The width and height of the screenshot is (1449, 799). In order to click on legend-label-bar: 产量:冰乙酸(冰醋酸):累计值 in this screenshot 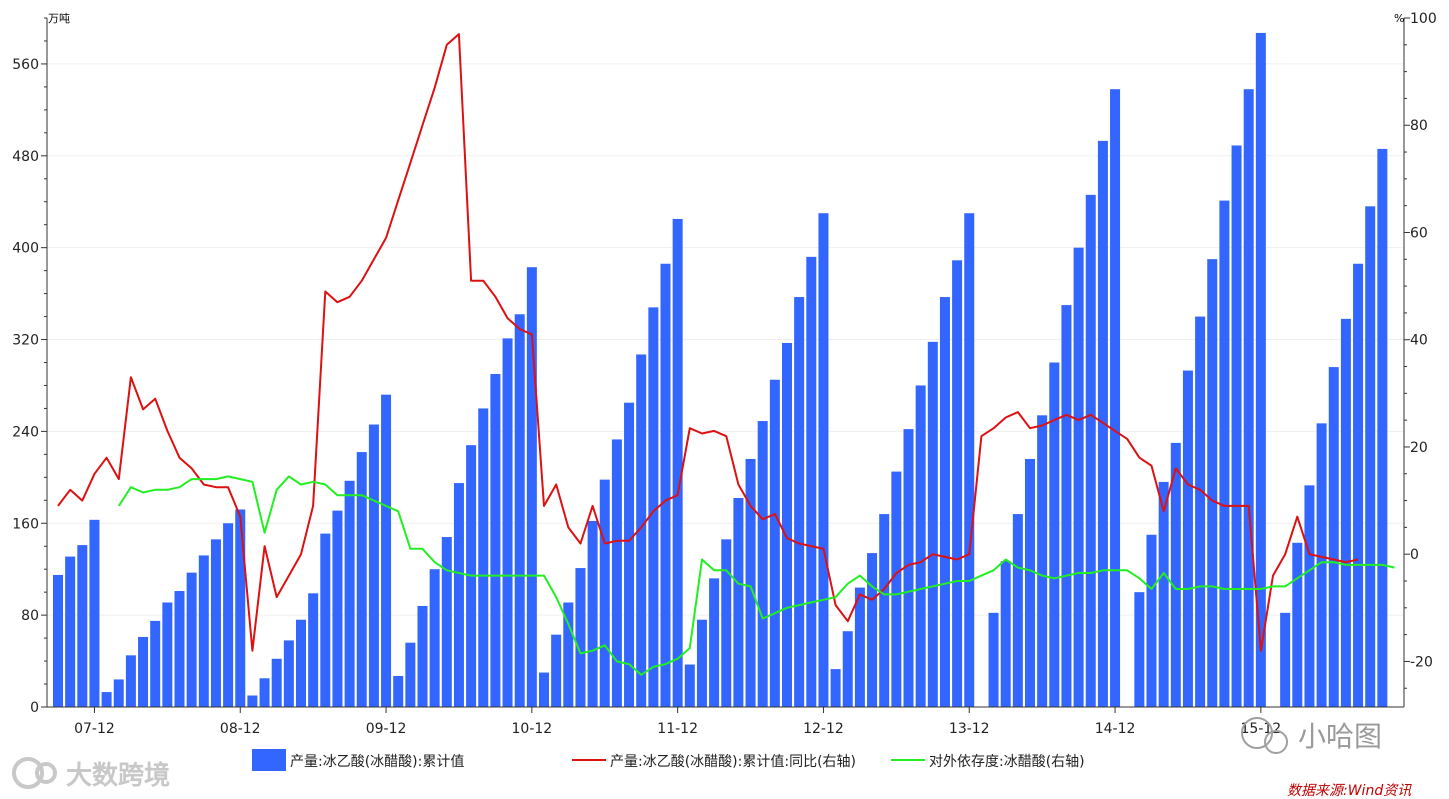, I will do `click(377, 762)`.